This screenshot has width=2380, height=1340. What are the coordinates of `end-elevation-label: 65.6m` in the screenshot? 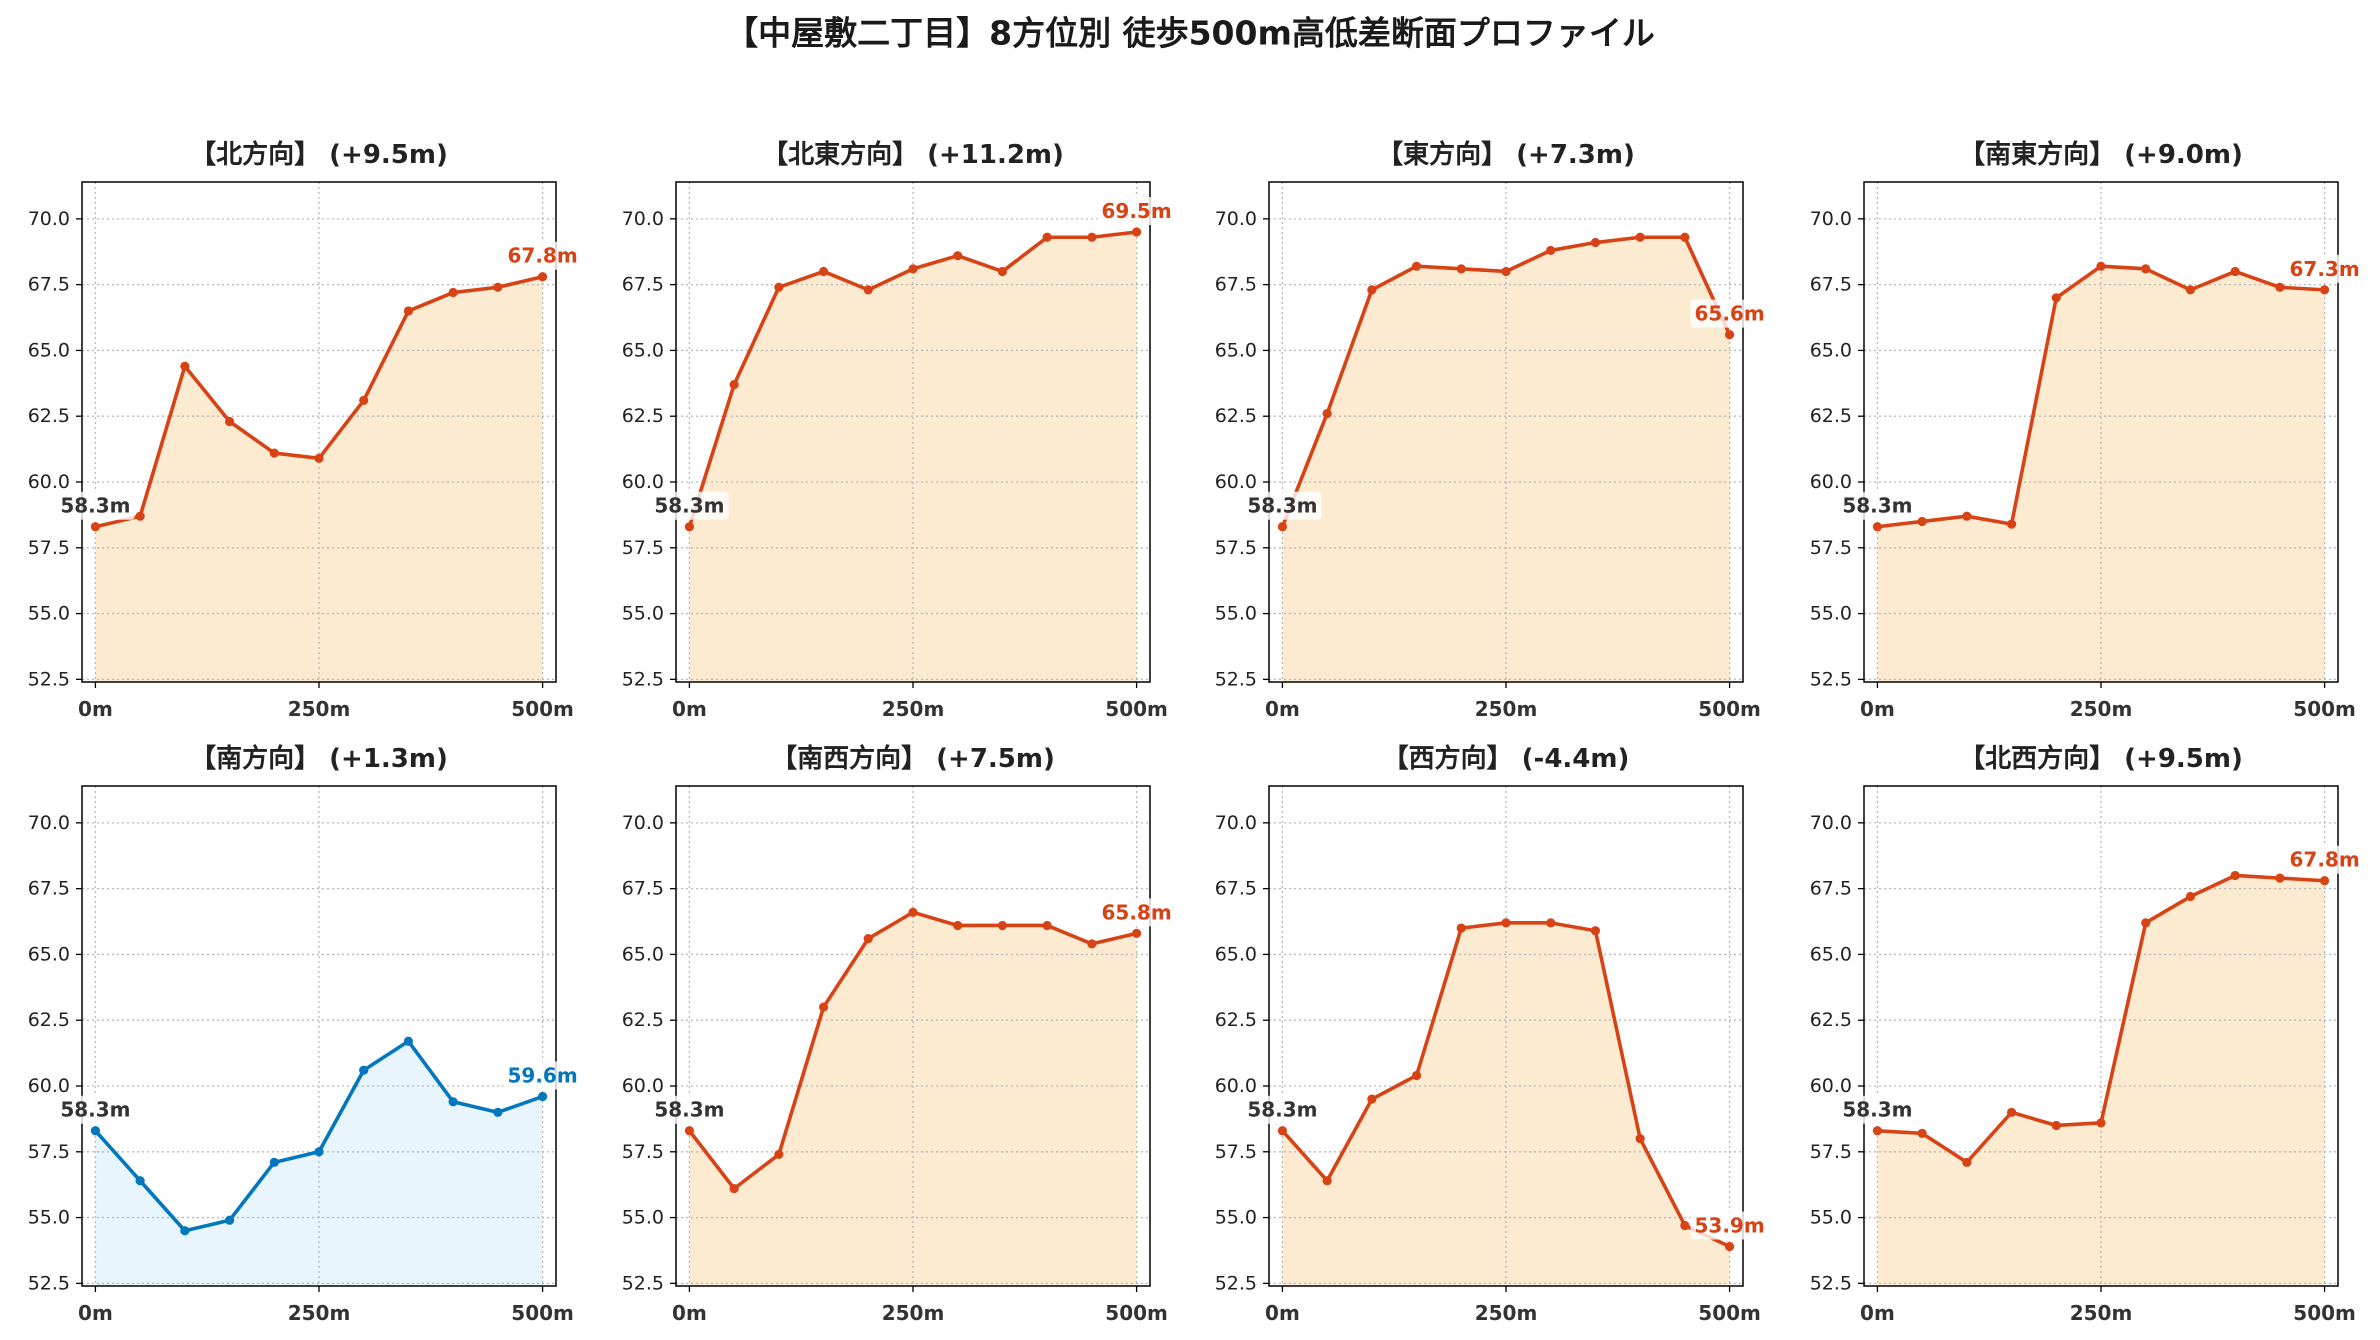 It's located at (1729, 314).